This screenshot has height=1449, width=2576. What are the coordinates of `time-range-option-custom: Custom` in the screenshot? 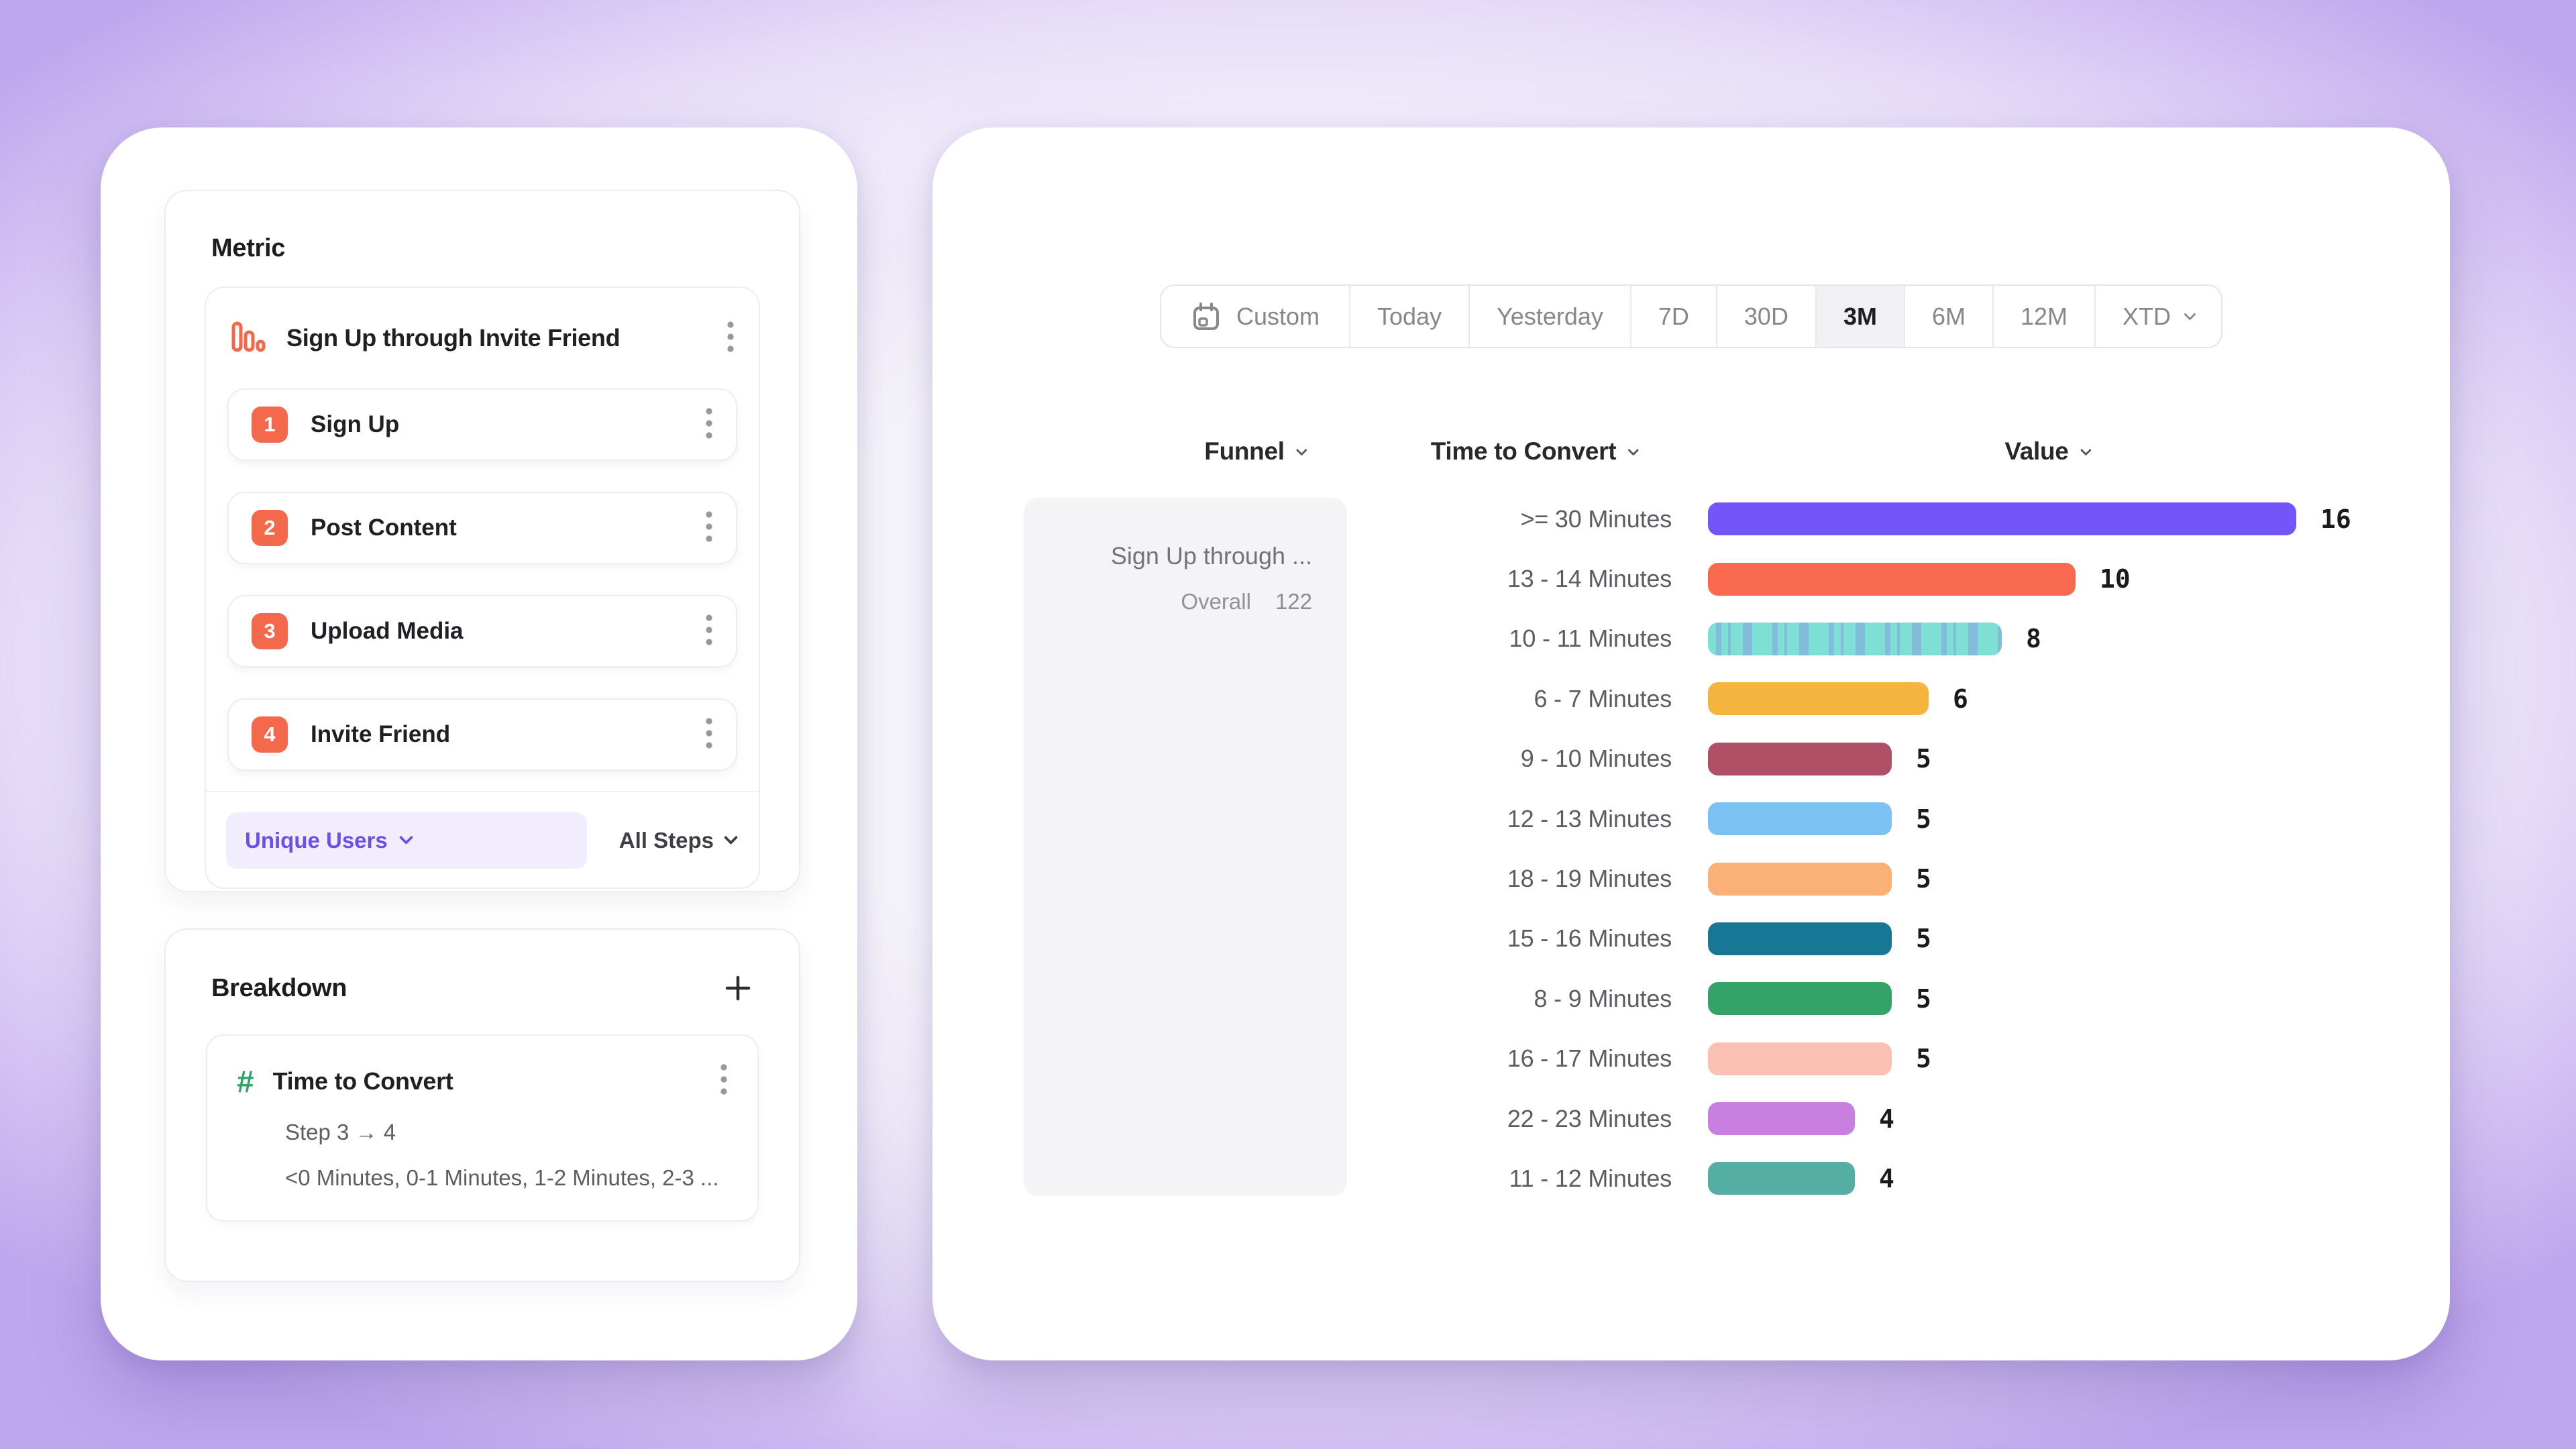 It's located at (1255, 316).